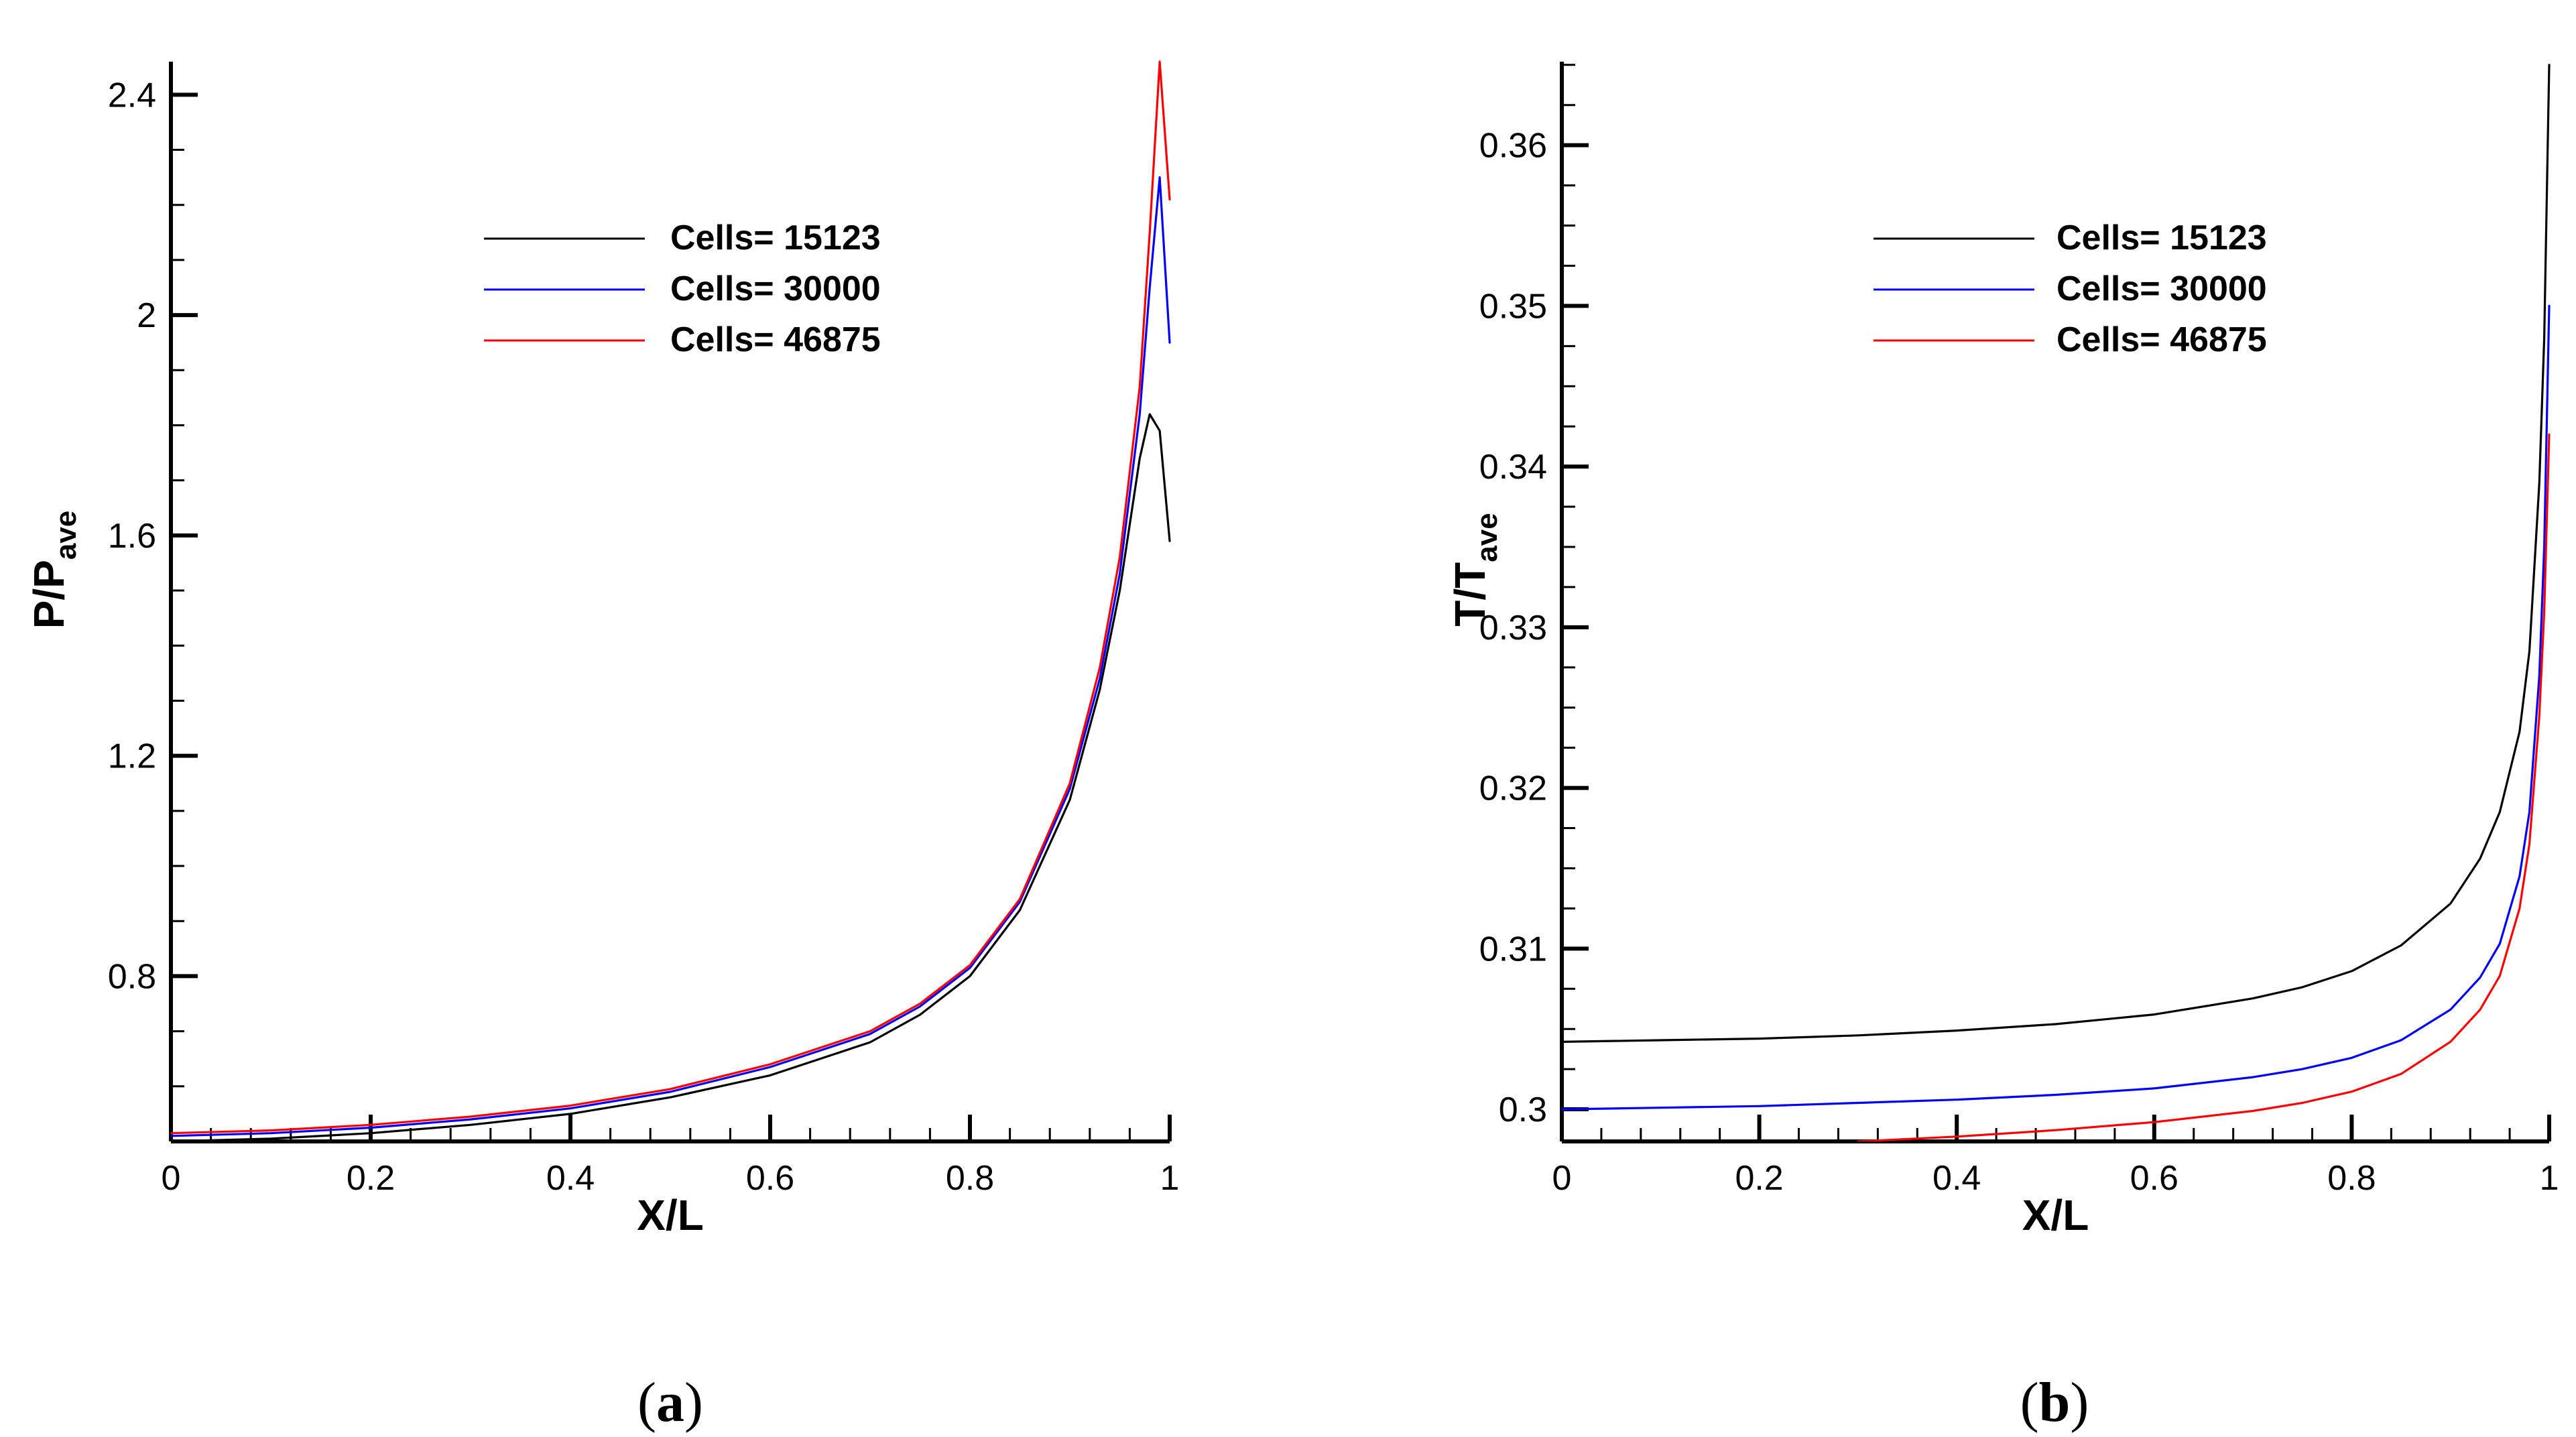 The height and width of the screenshot is (1437, 2576). What do you see at coordinates (1513, 789) in the screenshot?
I see `y-tick-label: 0.32` at bounding box center [1513, 789].